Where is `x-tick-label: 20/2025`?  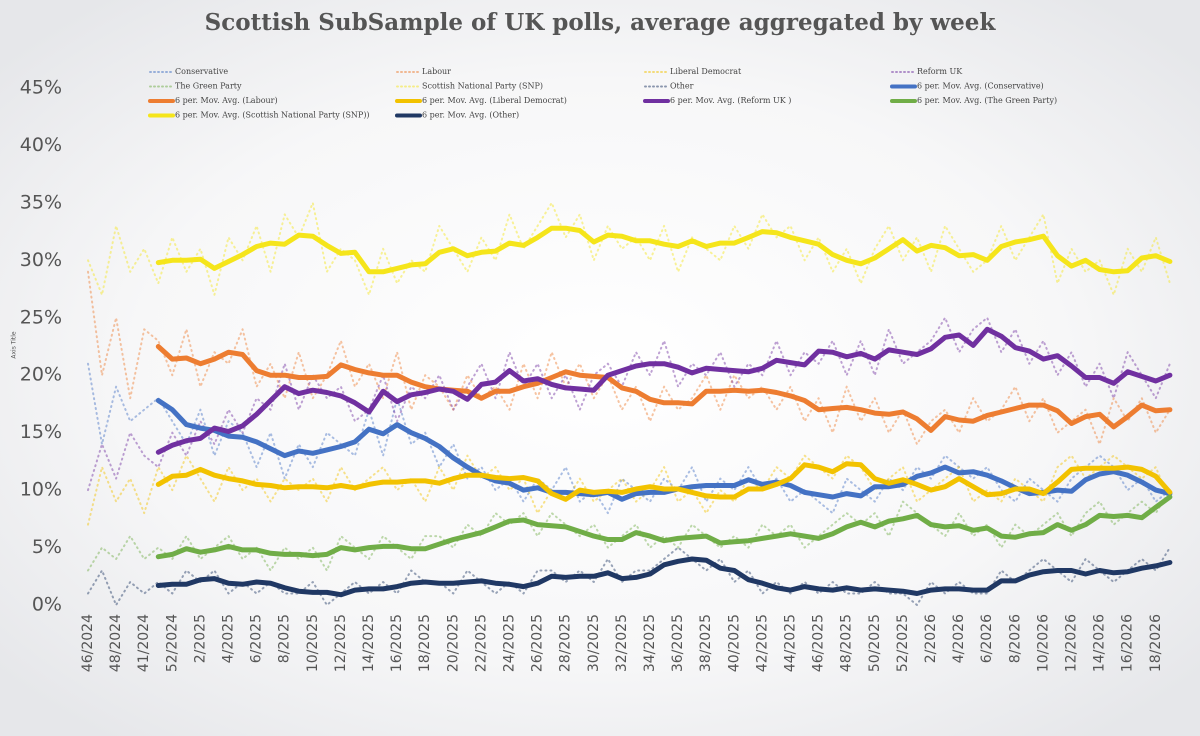
x-tick-label: 20/2025 is located at coordinates (453, 643).